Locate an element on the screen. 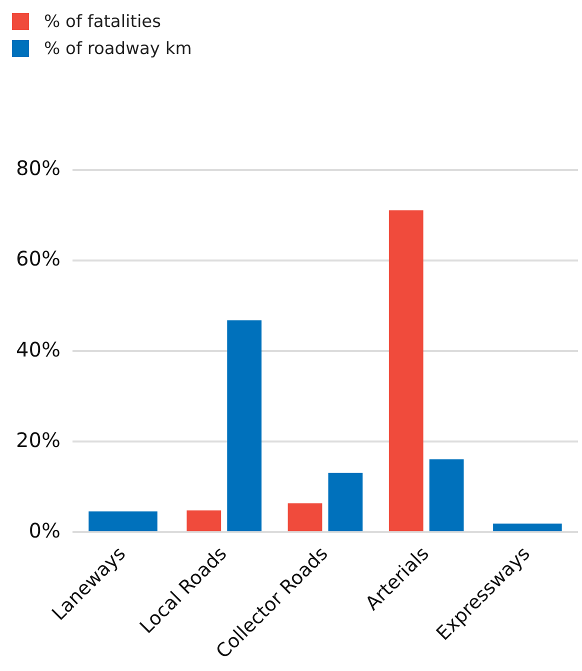 This screenshot has height=671, width=582. y-tick-label: 60% is located at coordinates (38, 258).